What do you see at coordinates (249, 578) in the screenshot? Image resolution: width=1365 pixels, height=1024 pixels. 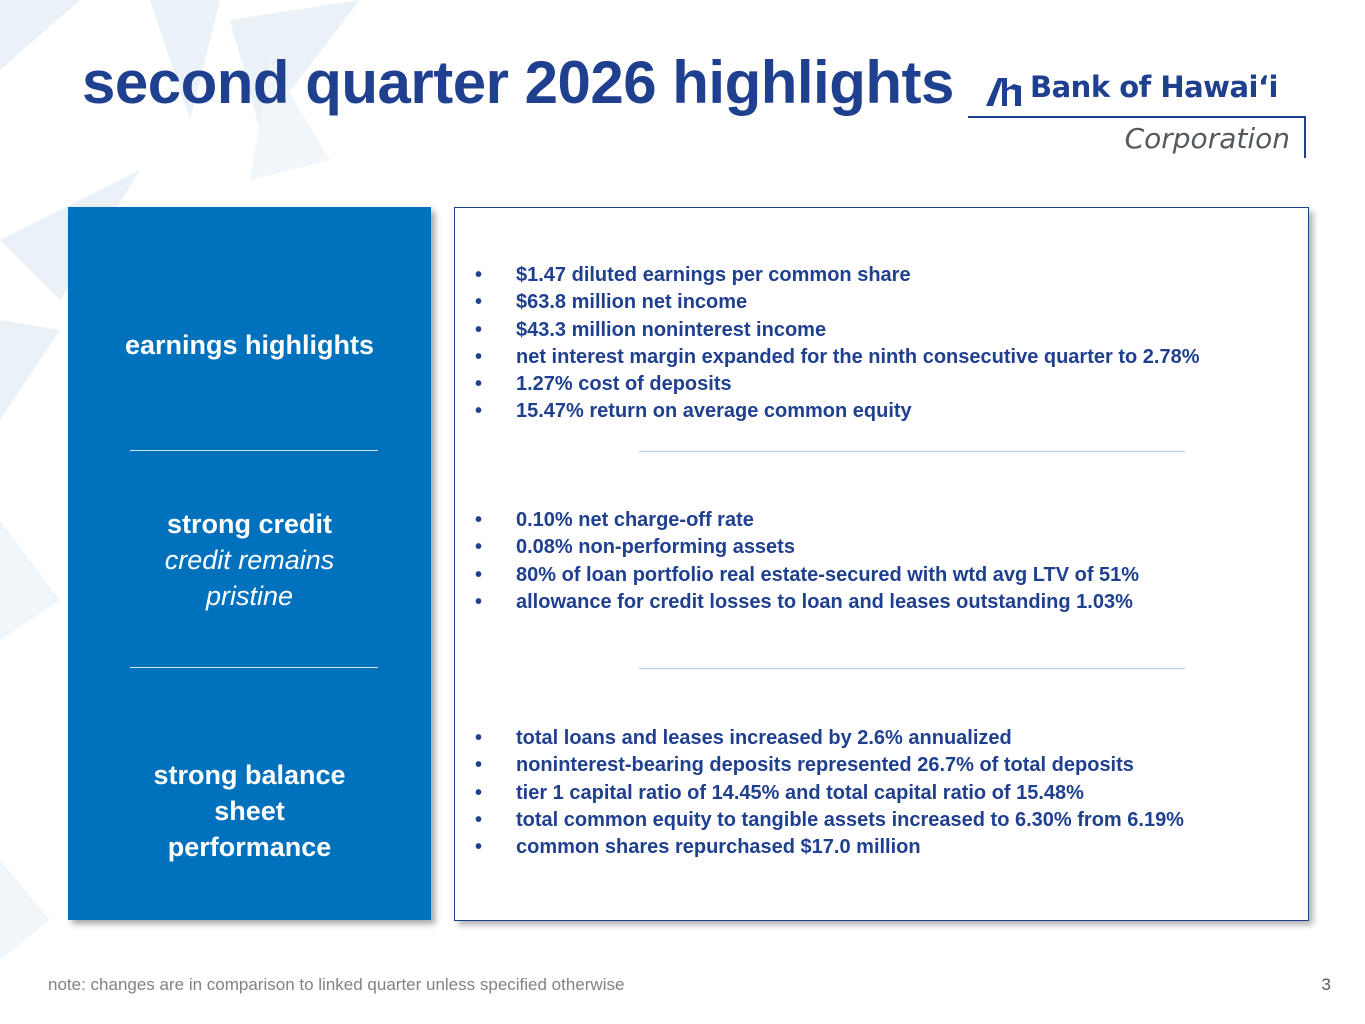 I see `section-subheading: credit remains pristine` at bounding box center [249, 578].